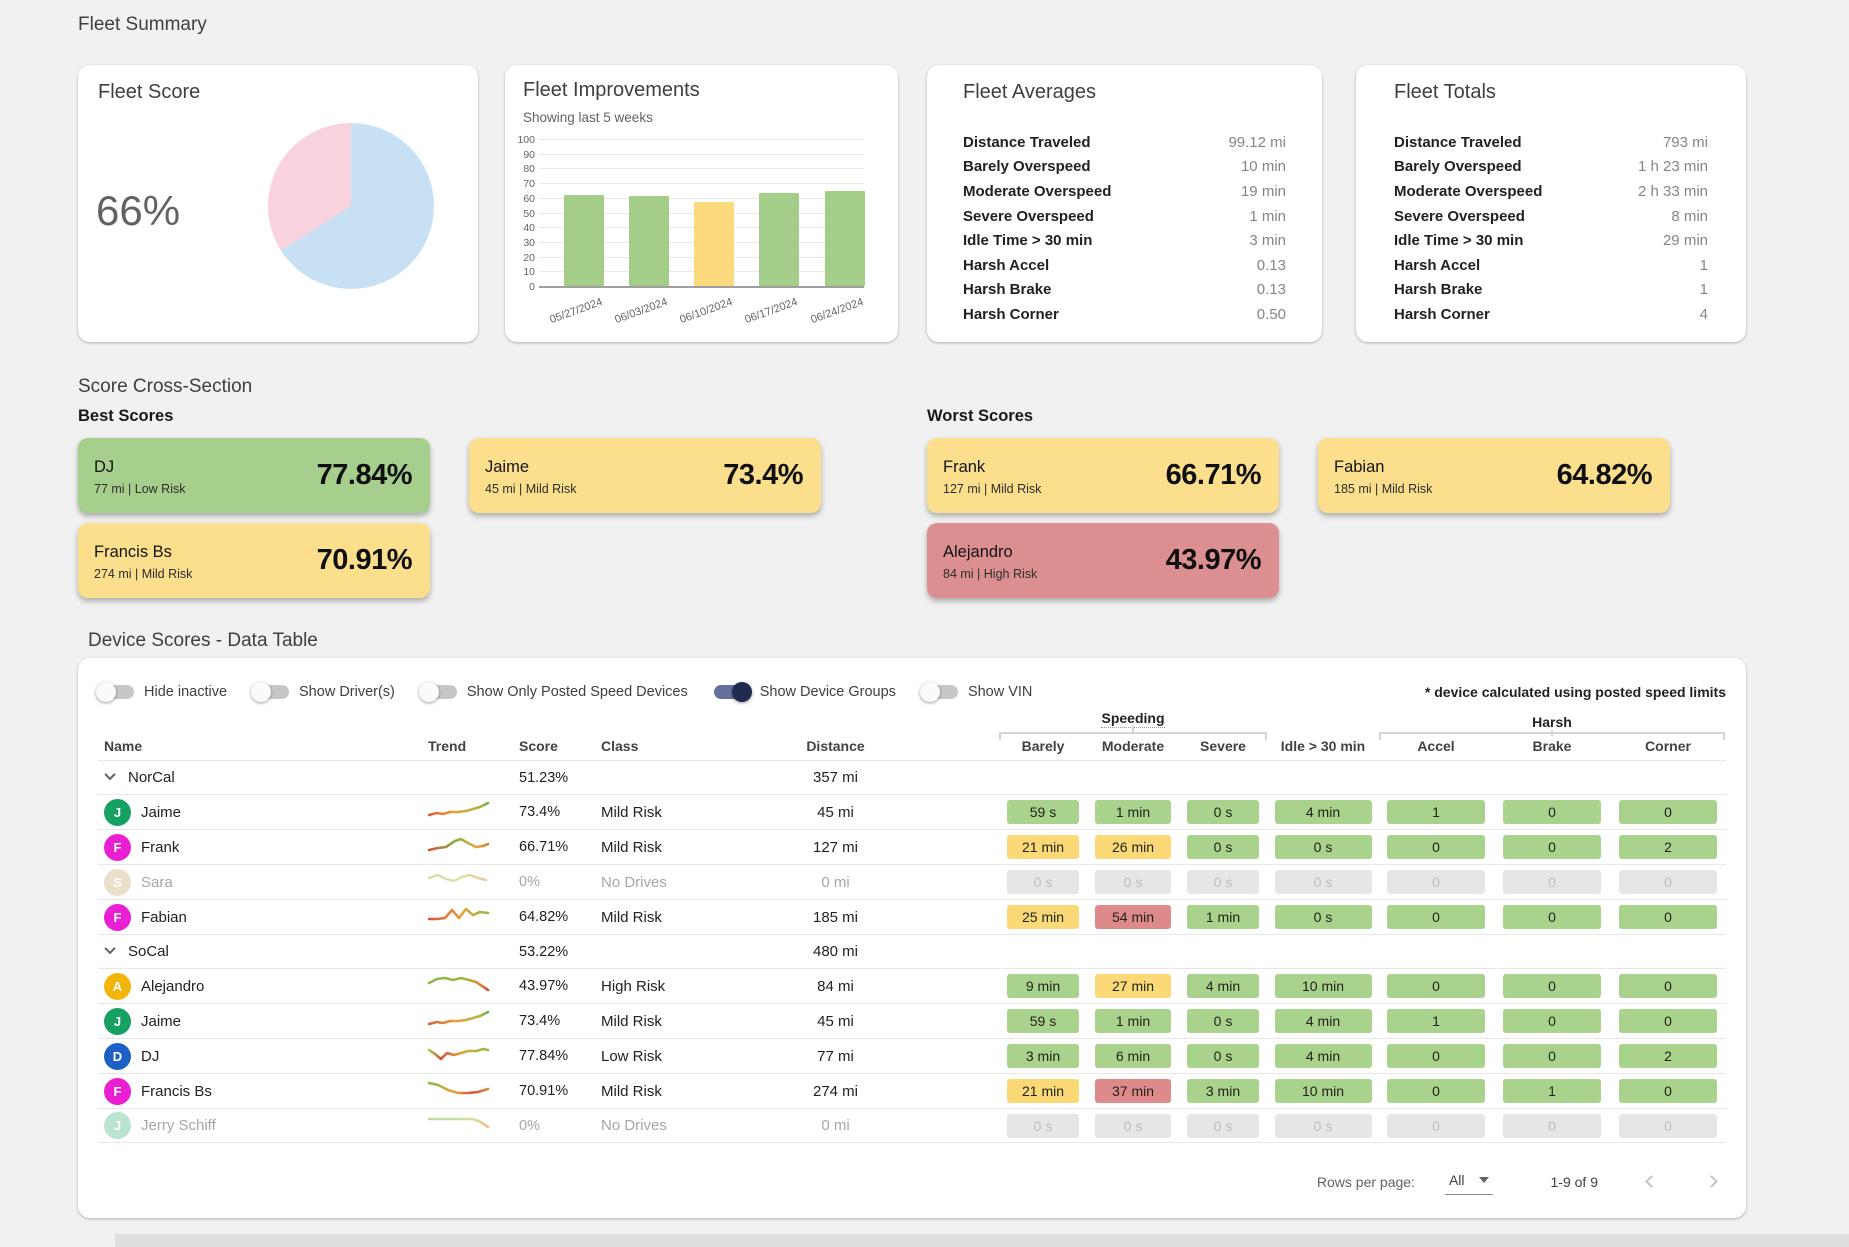  I want to click on dropdown-caret-icon, so click(1483, 1179).